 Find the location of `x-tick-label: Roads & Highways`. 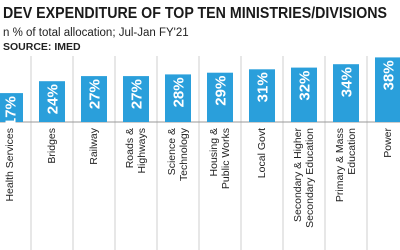

x-tick-label: Roads & Highways is located at coordinates (136, 151).